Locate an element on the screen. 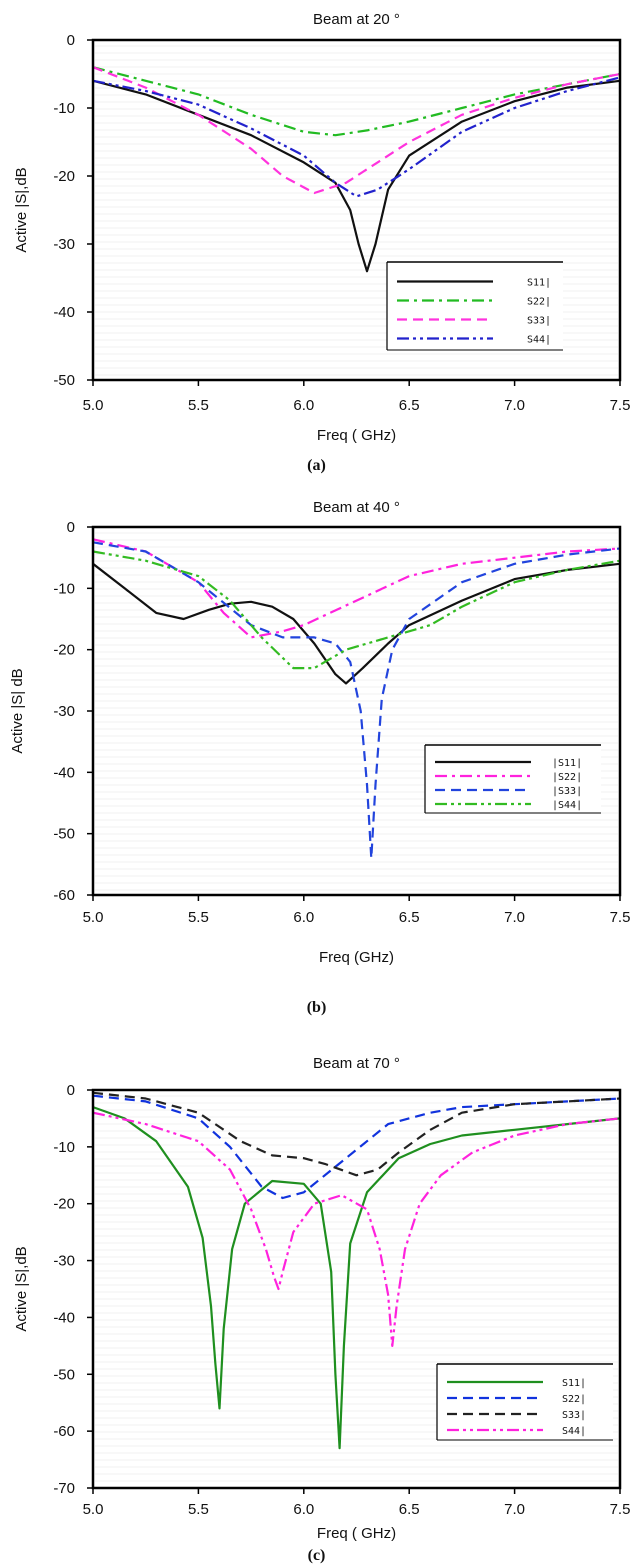 This screenshot has height=1565, width=634. chart-1-y-tick-label: -40 is located at coordinates (64, 312).